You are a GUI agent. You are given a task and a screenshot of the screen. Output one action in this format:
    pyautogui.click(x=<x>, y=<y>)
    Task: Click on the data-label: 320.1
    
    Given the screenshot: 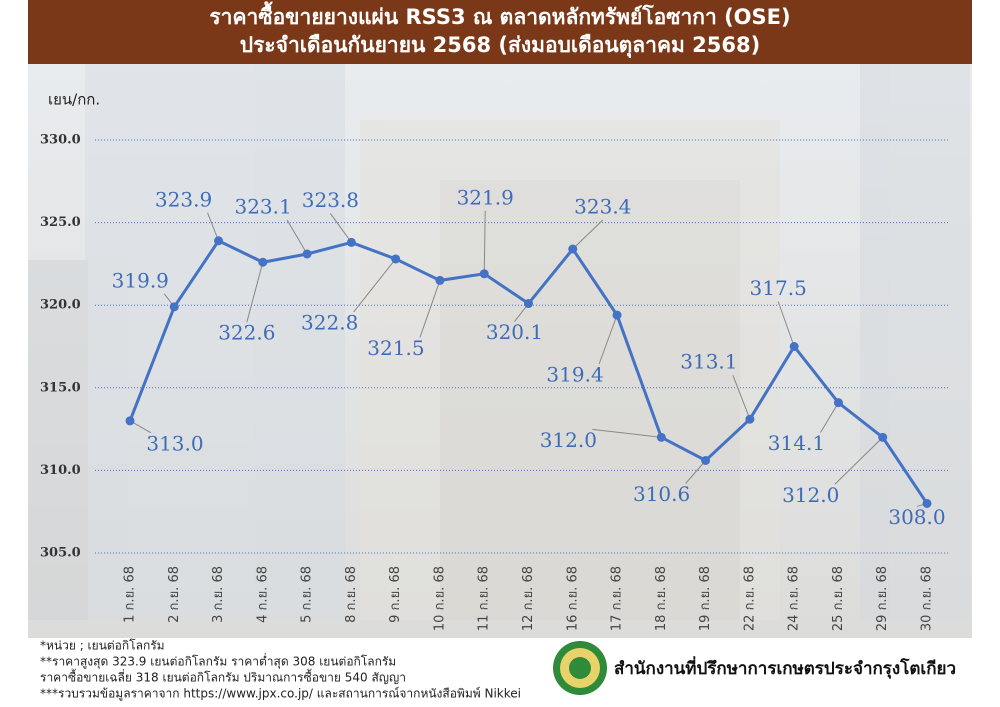 What is the action you would take?
    pyautogui.click(x=514, y=332)
    